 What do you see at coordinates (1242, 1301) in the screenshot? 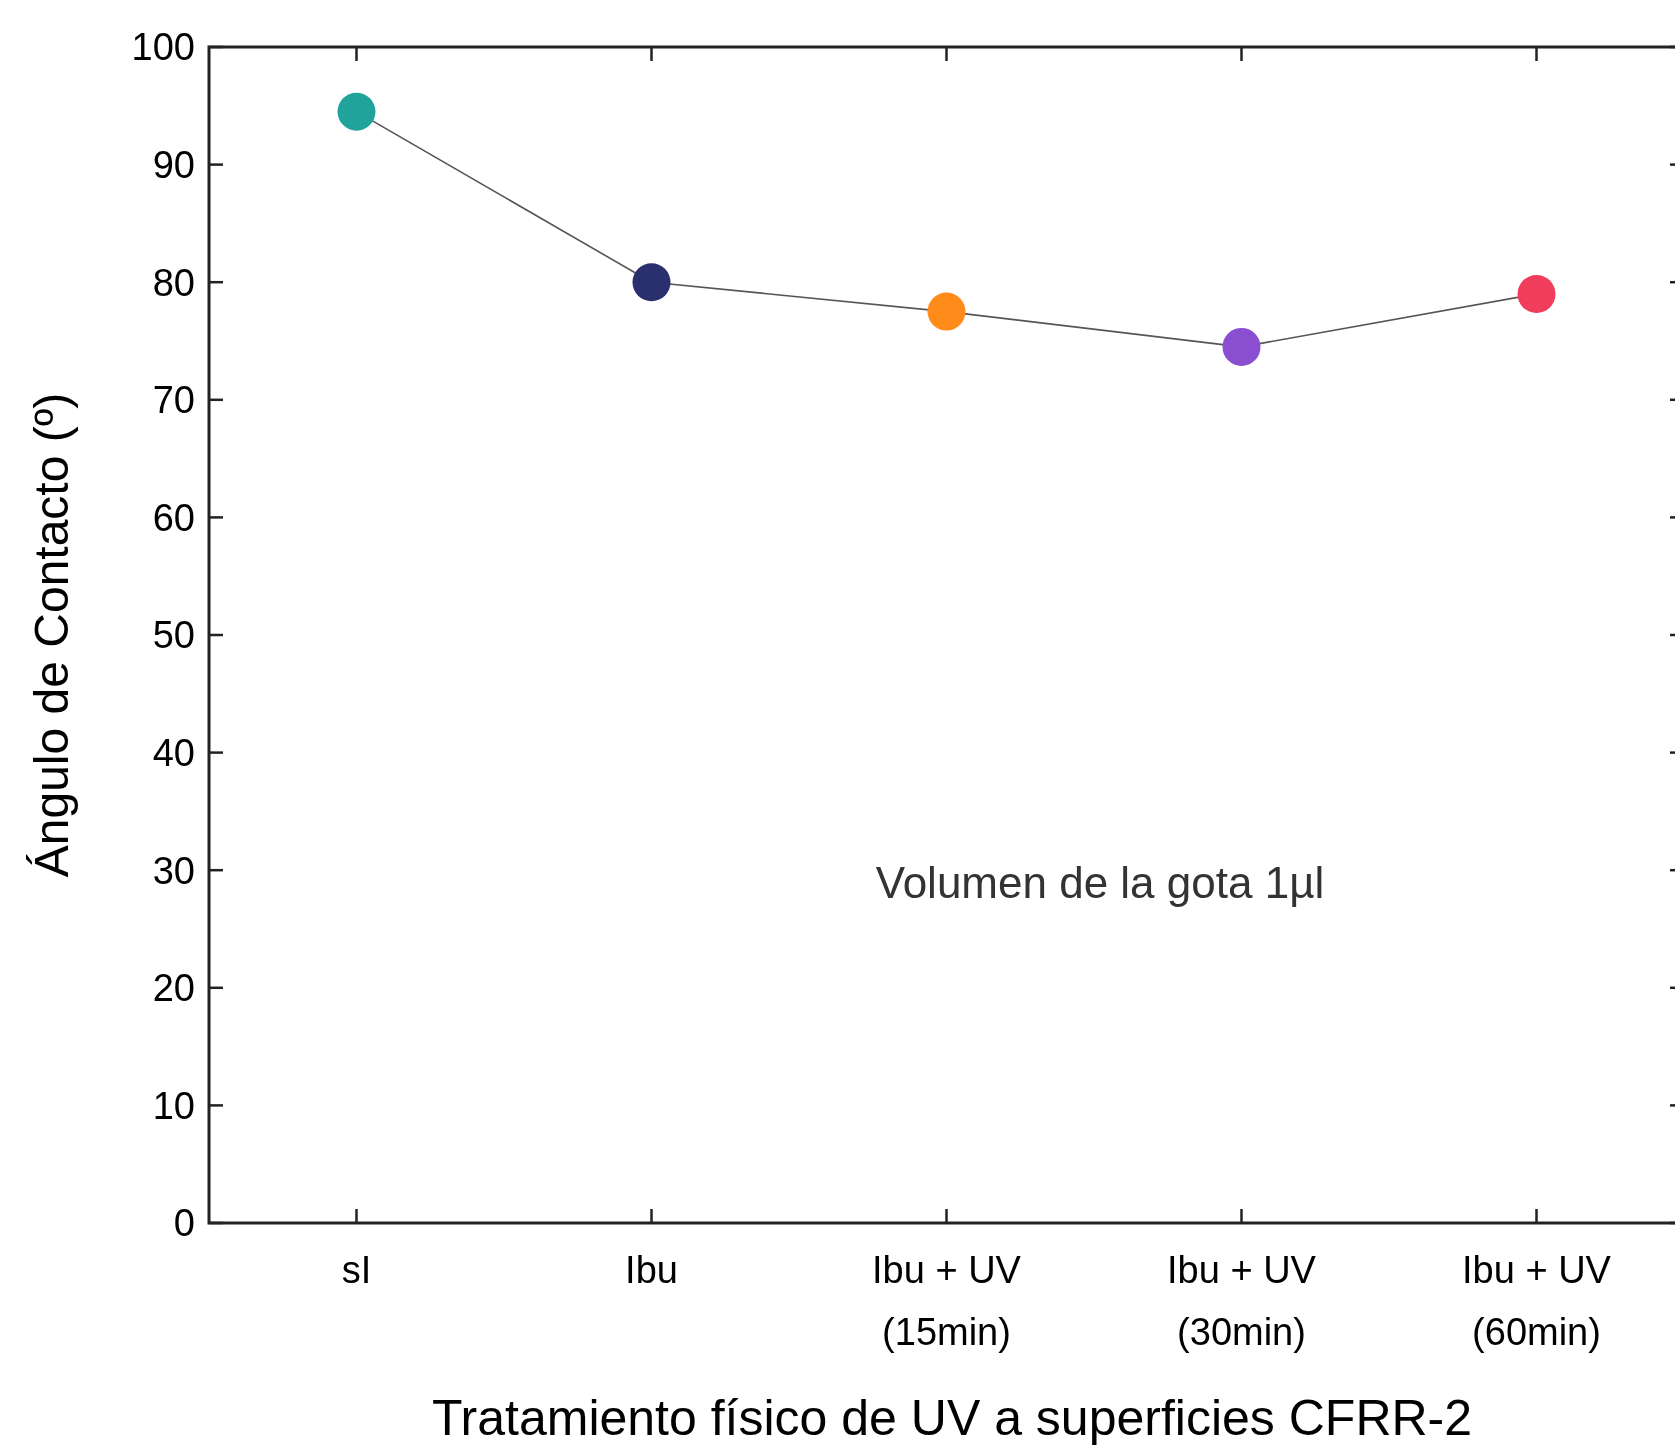
I see `x-tick-label: Ibu + UV (30min)` at bounding box center [1242, 1301].